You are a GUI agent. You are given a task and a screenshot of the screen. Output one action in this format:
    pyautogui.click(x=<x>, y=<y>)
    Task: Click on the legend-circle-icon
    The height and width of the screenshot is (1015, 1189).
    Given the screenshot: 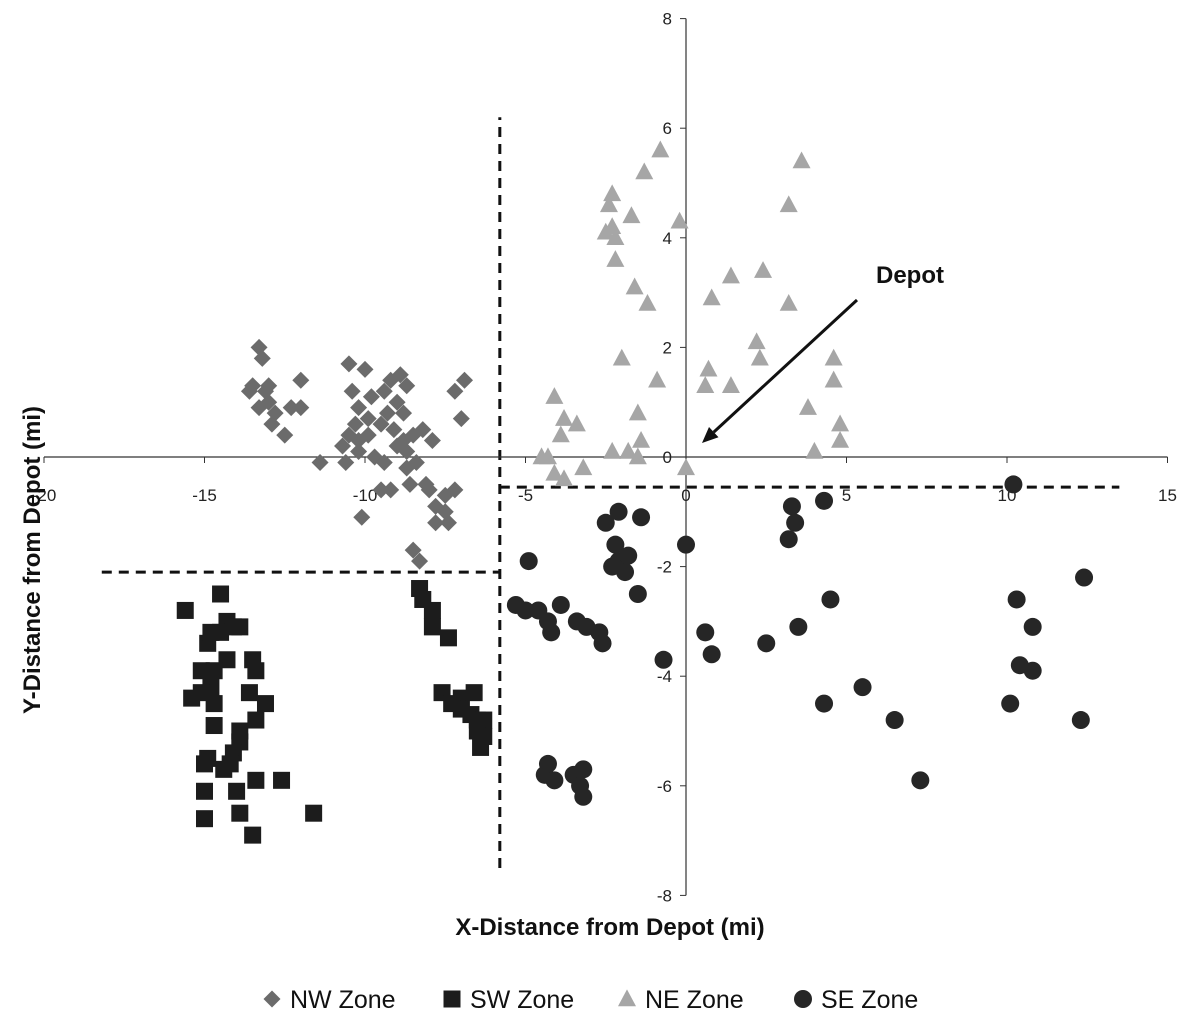 What is the action you would take?
    pyautogui.click(x=803, y=999)
    